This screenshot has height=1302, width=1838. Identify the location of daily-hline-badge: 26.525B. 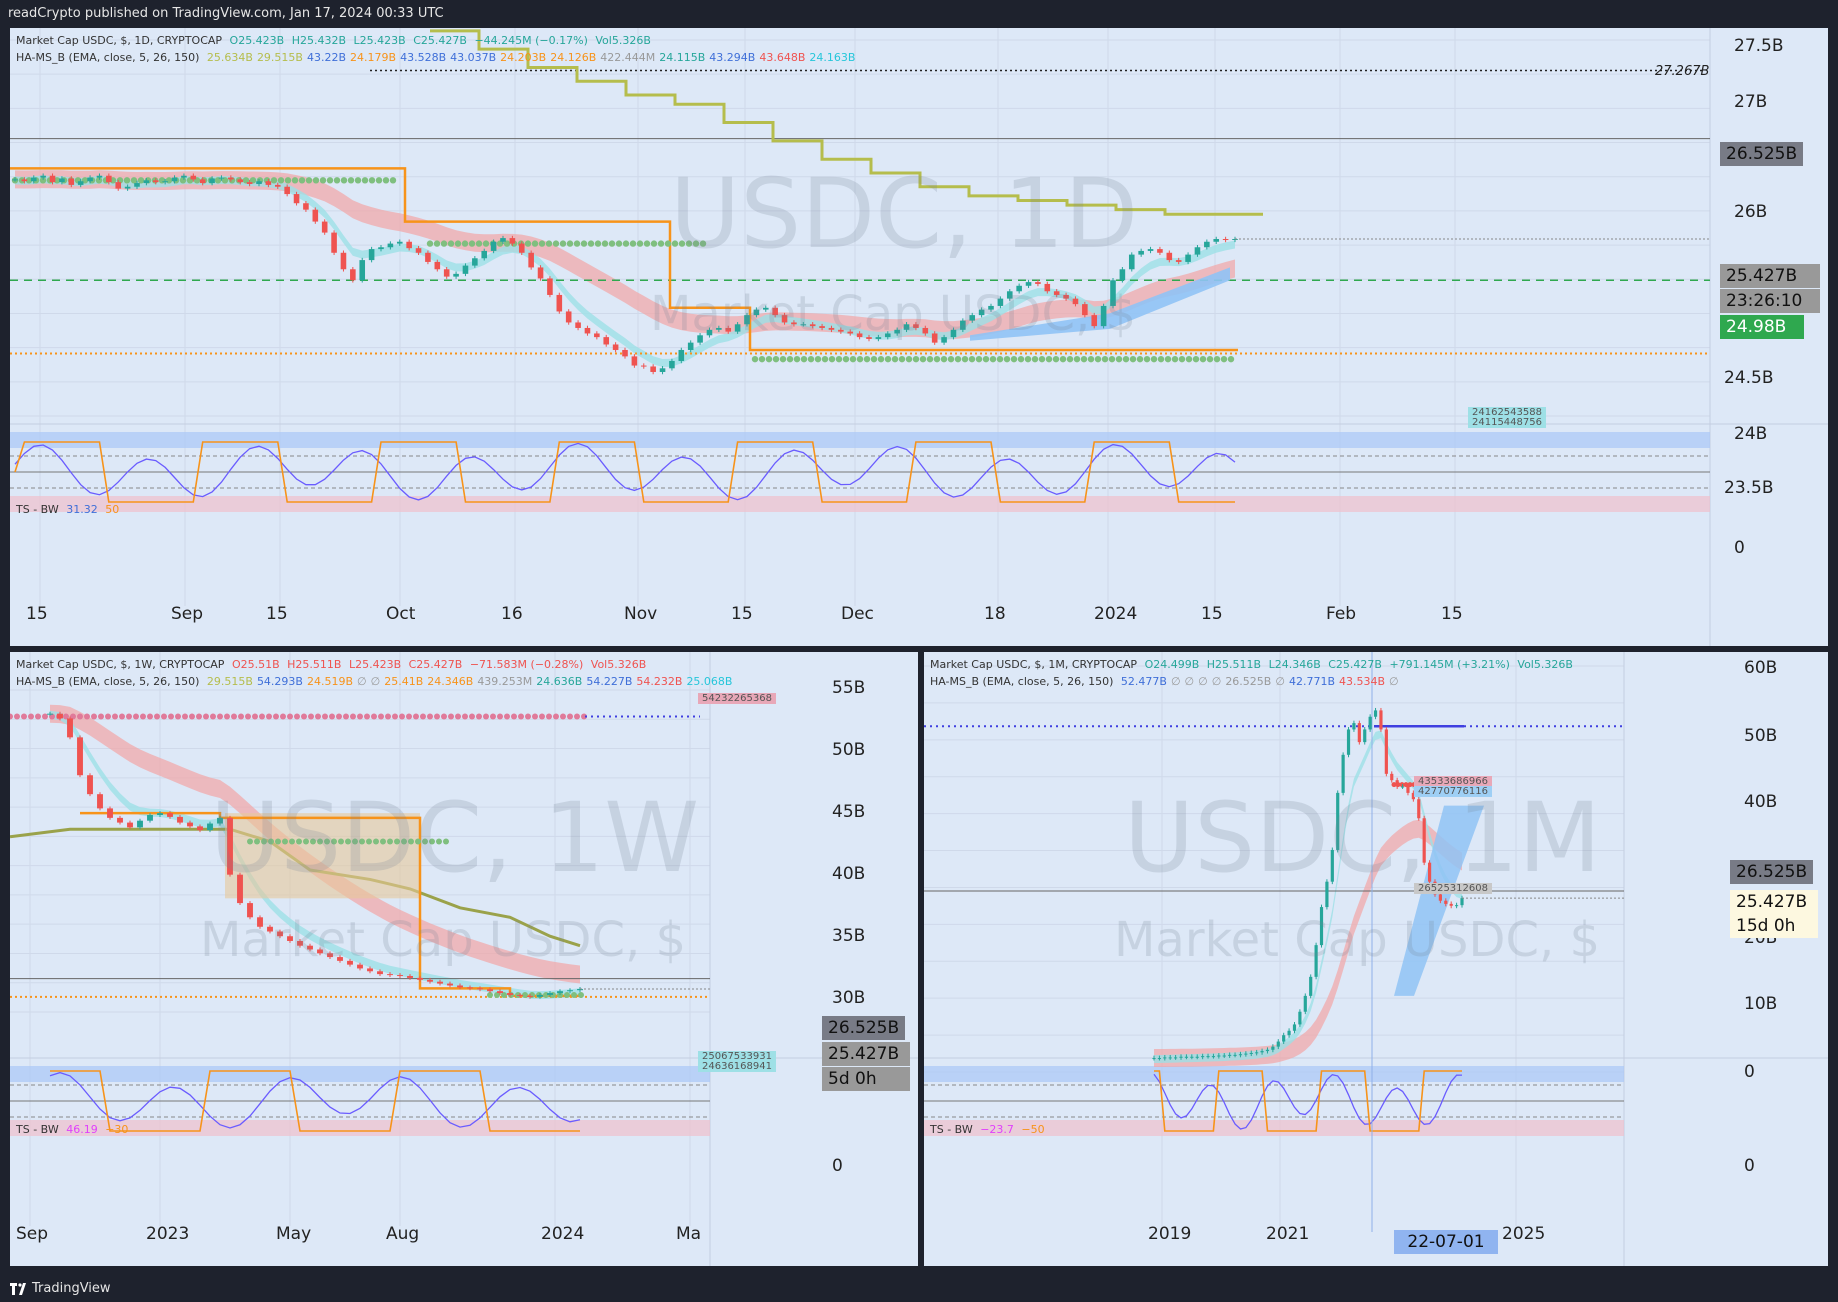
(1762, 154).